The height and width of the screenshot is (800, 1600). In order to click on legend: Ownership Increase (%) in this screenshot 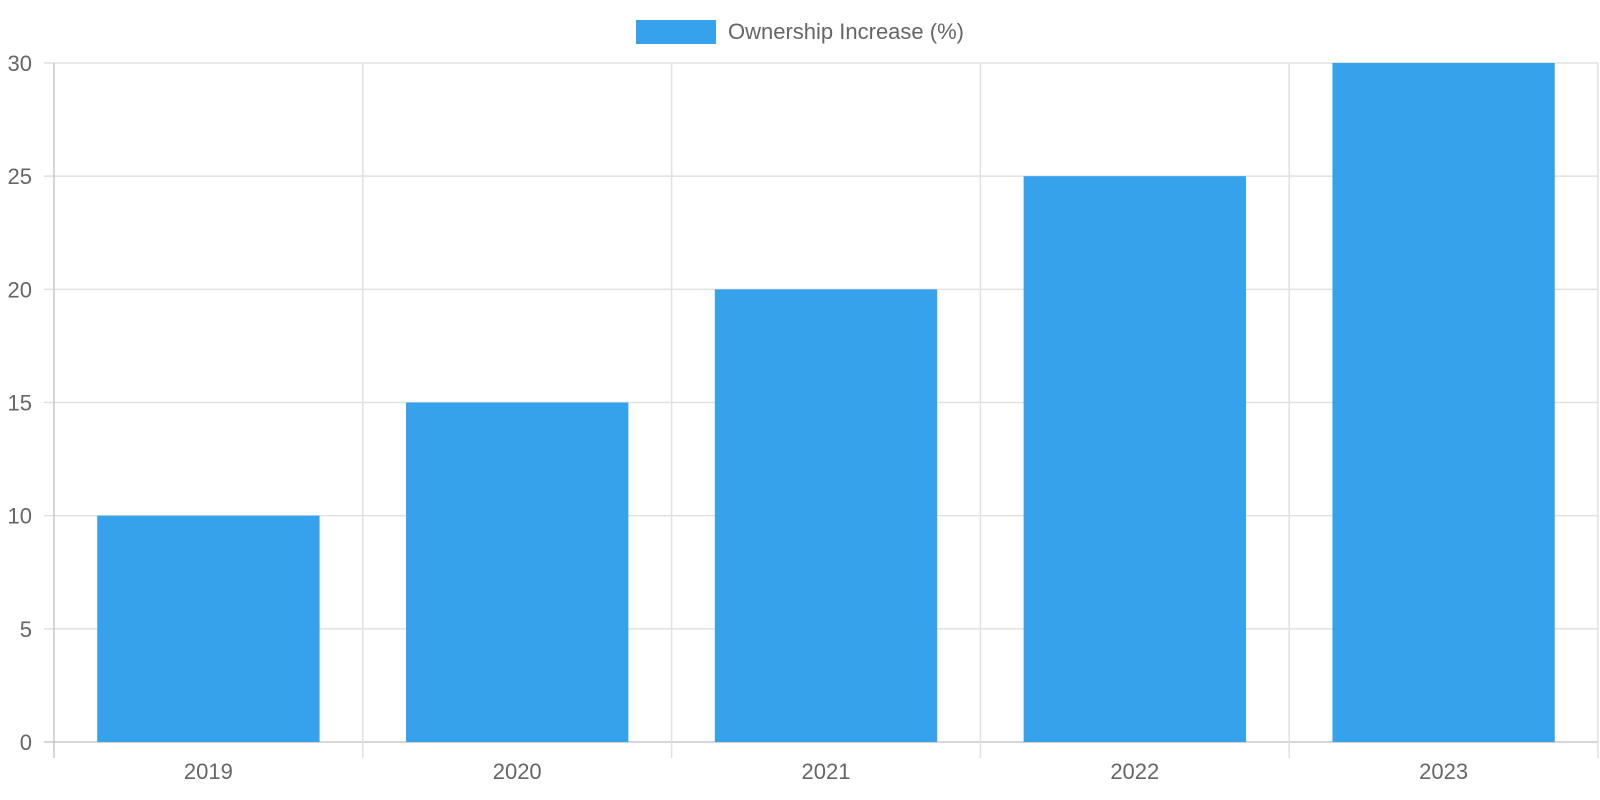, I will do `click(800, 31)`.